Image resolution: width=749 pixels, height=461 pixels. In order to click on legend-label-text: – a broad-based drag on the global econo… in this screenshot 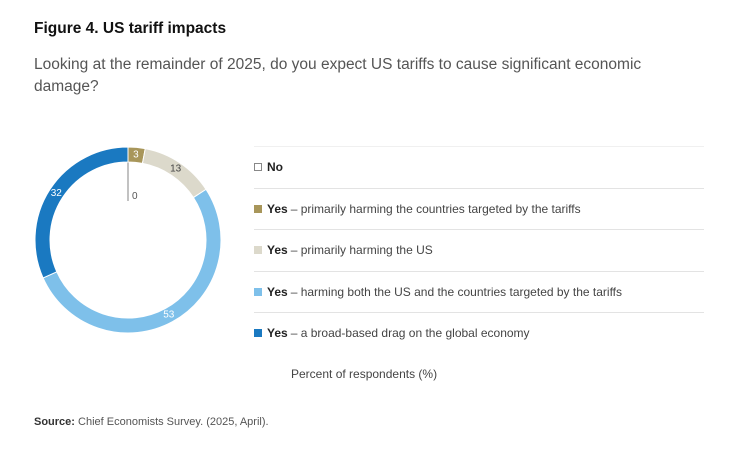, I will do `click(410, 333)`.